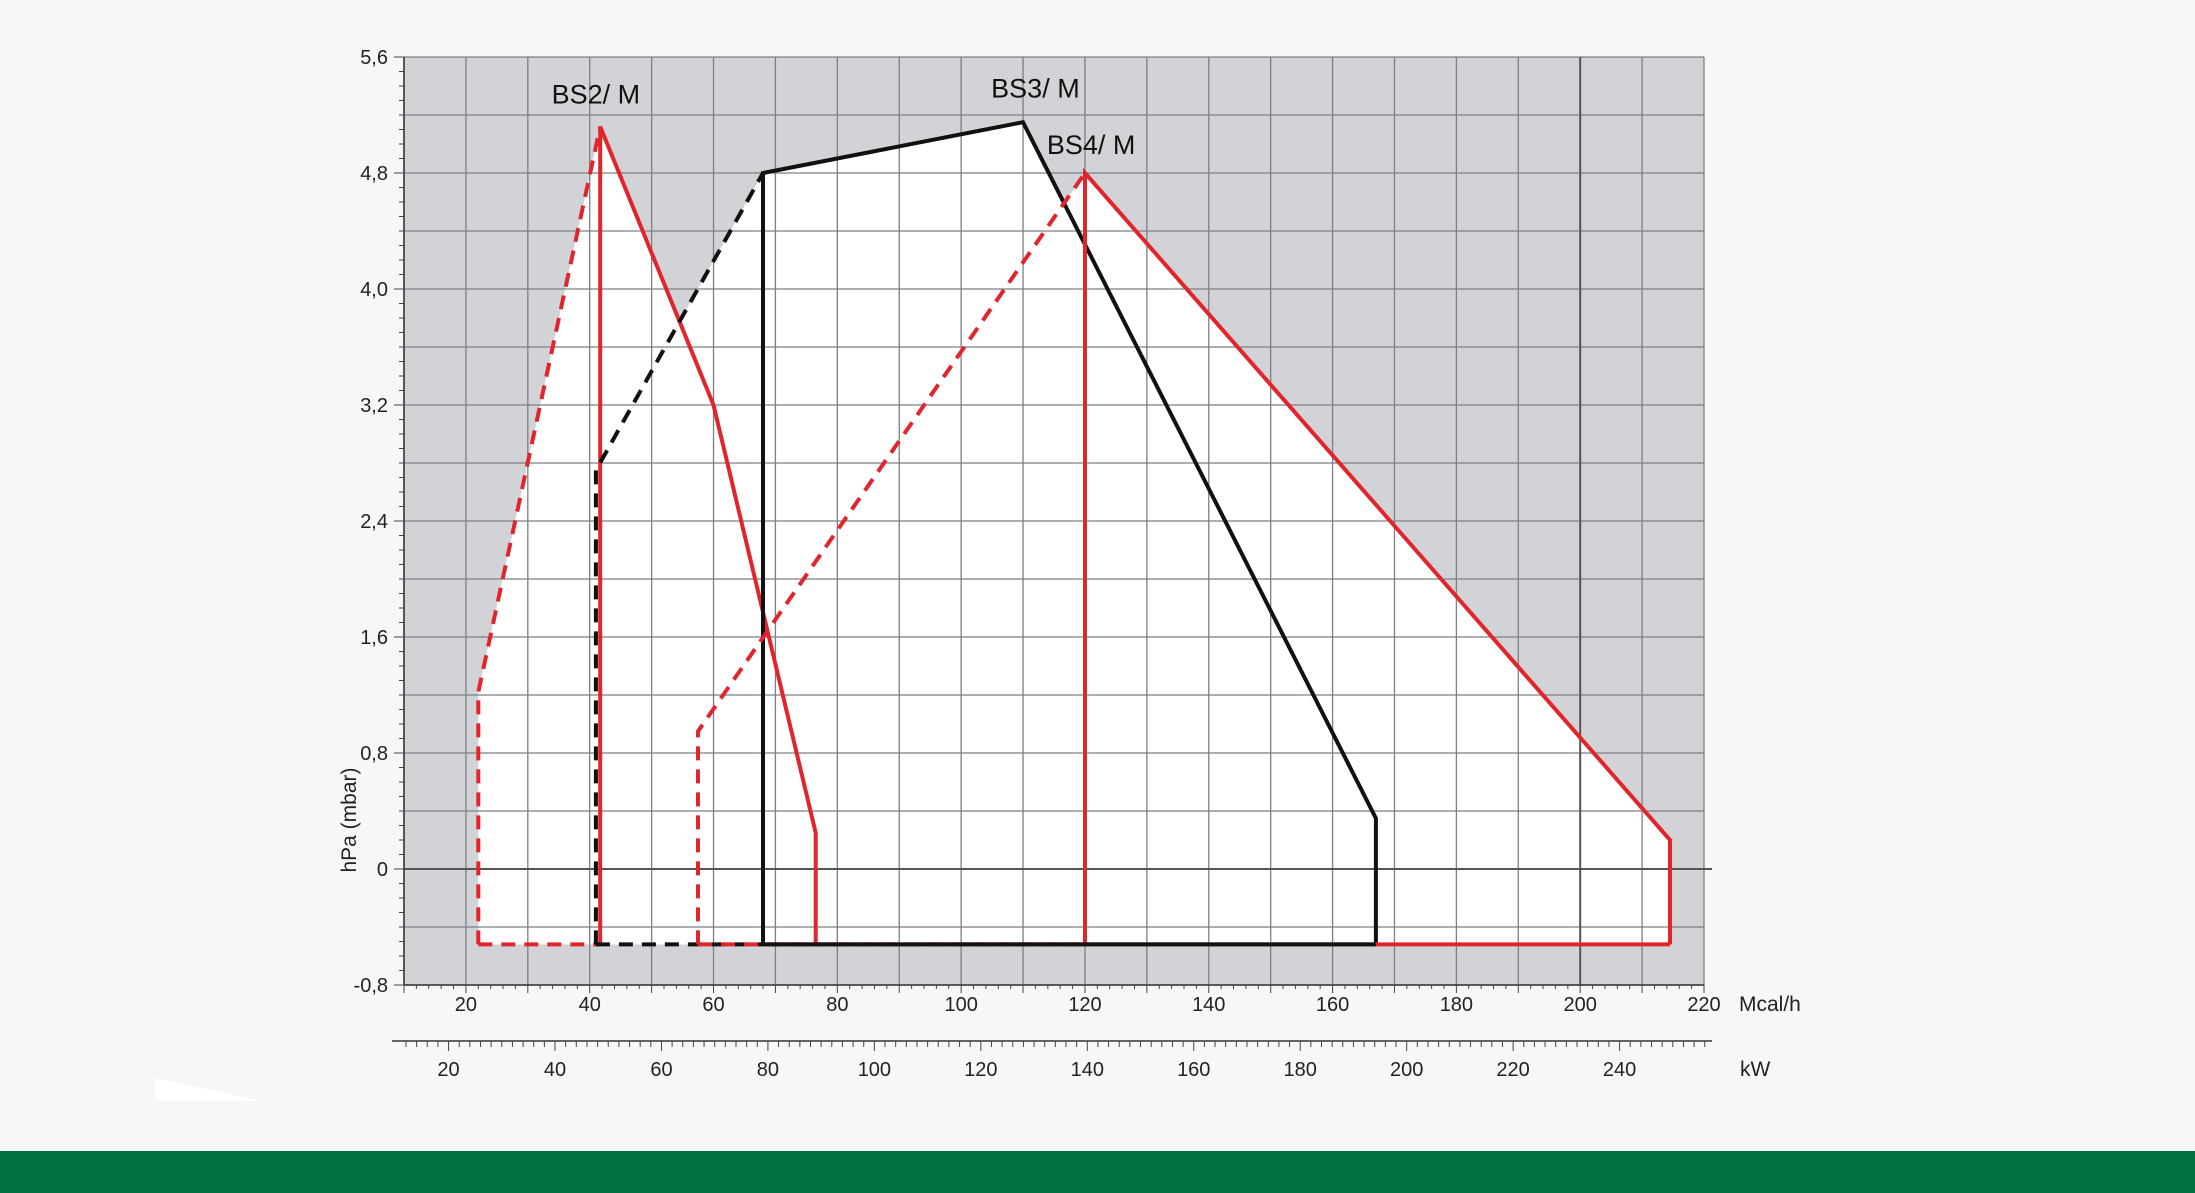  What do you see at coordinates (1580, 1005) in the screenshot?
I see `x-tick-label-mcal: 200` at bounding box center [1580, 1005].